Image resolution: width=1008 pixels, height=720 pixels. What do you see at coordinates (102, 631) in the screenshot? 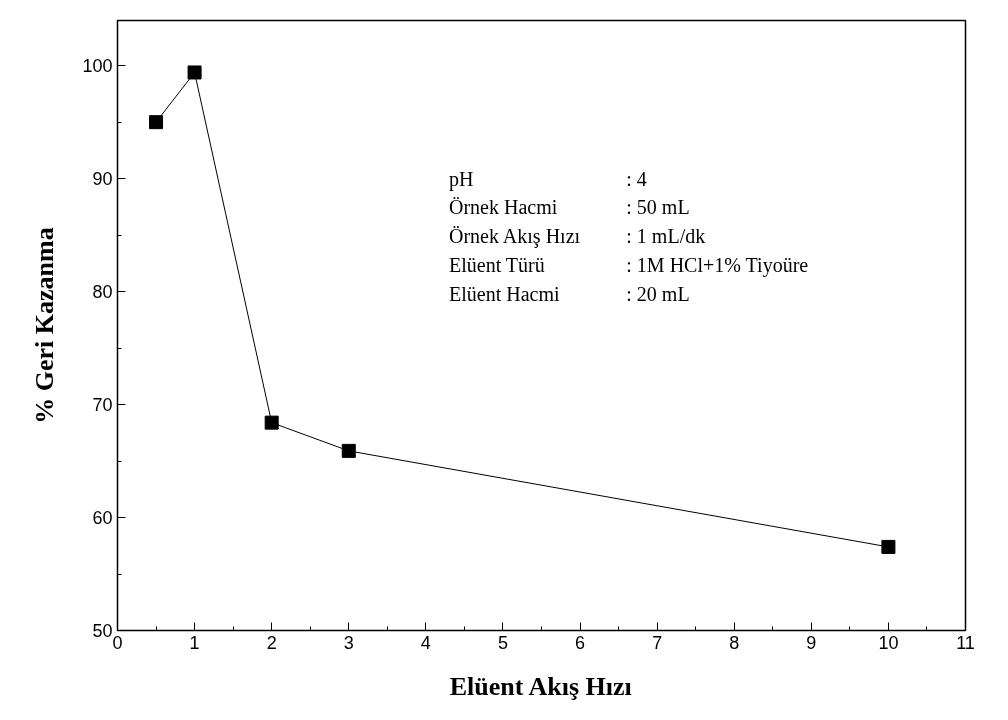
I see `y-tick-label: 50` at bounding box center [102, 631].